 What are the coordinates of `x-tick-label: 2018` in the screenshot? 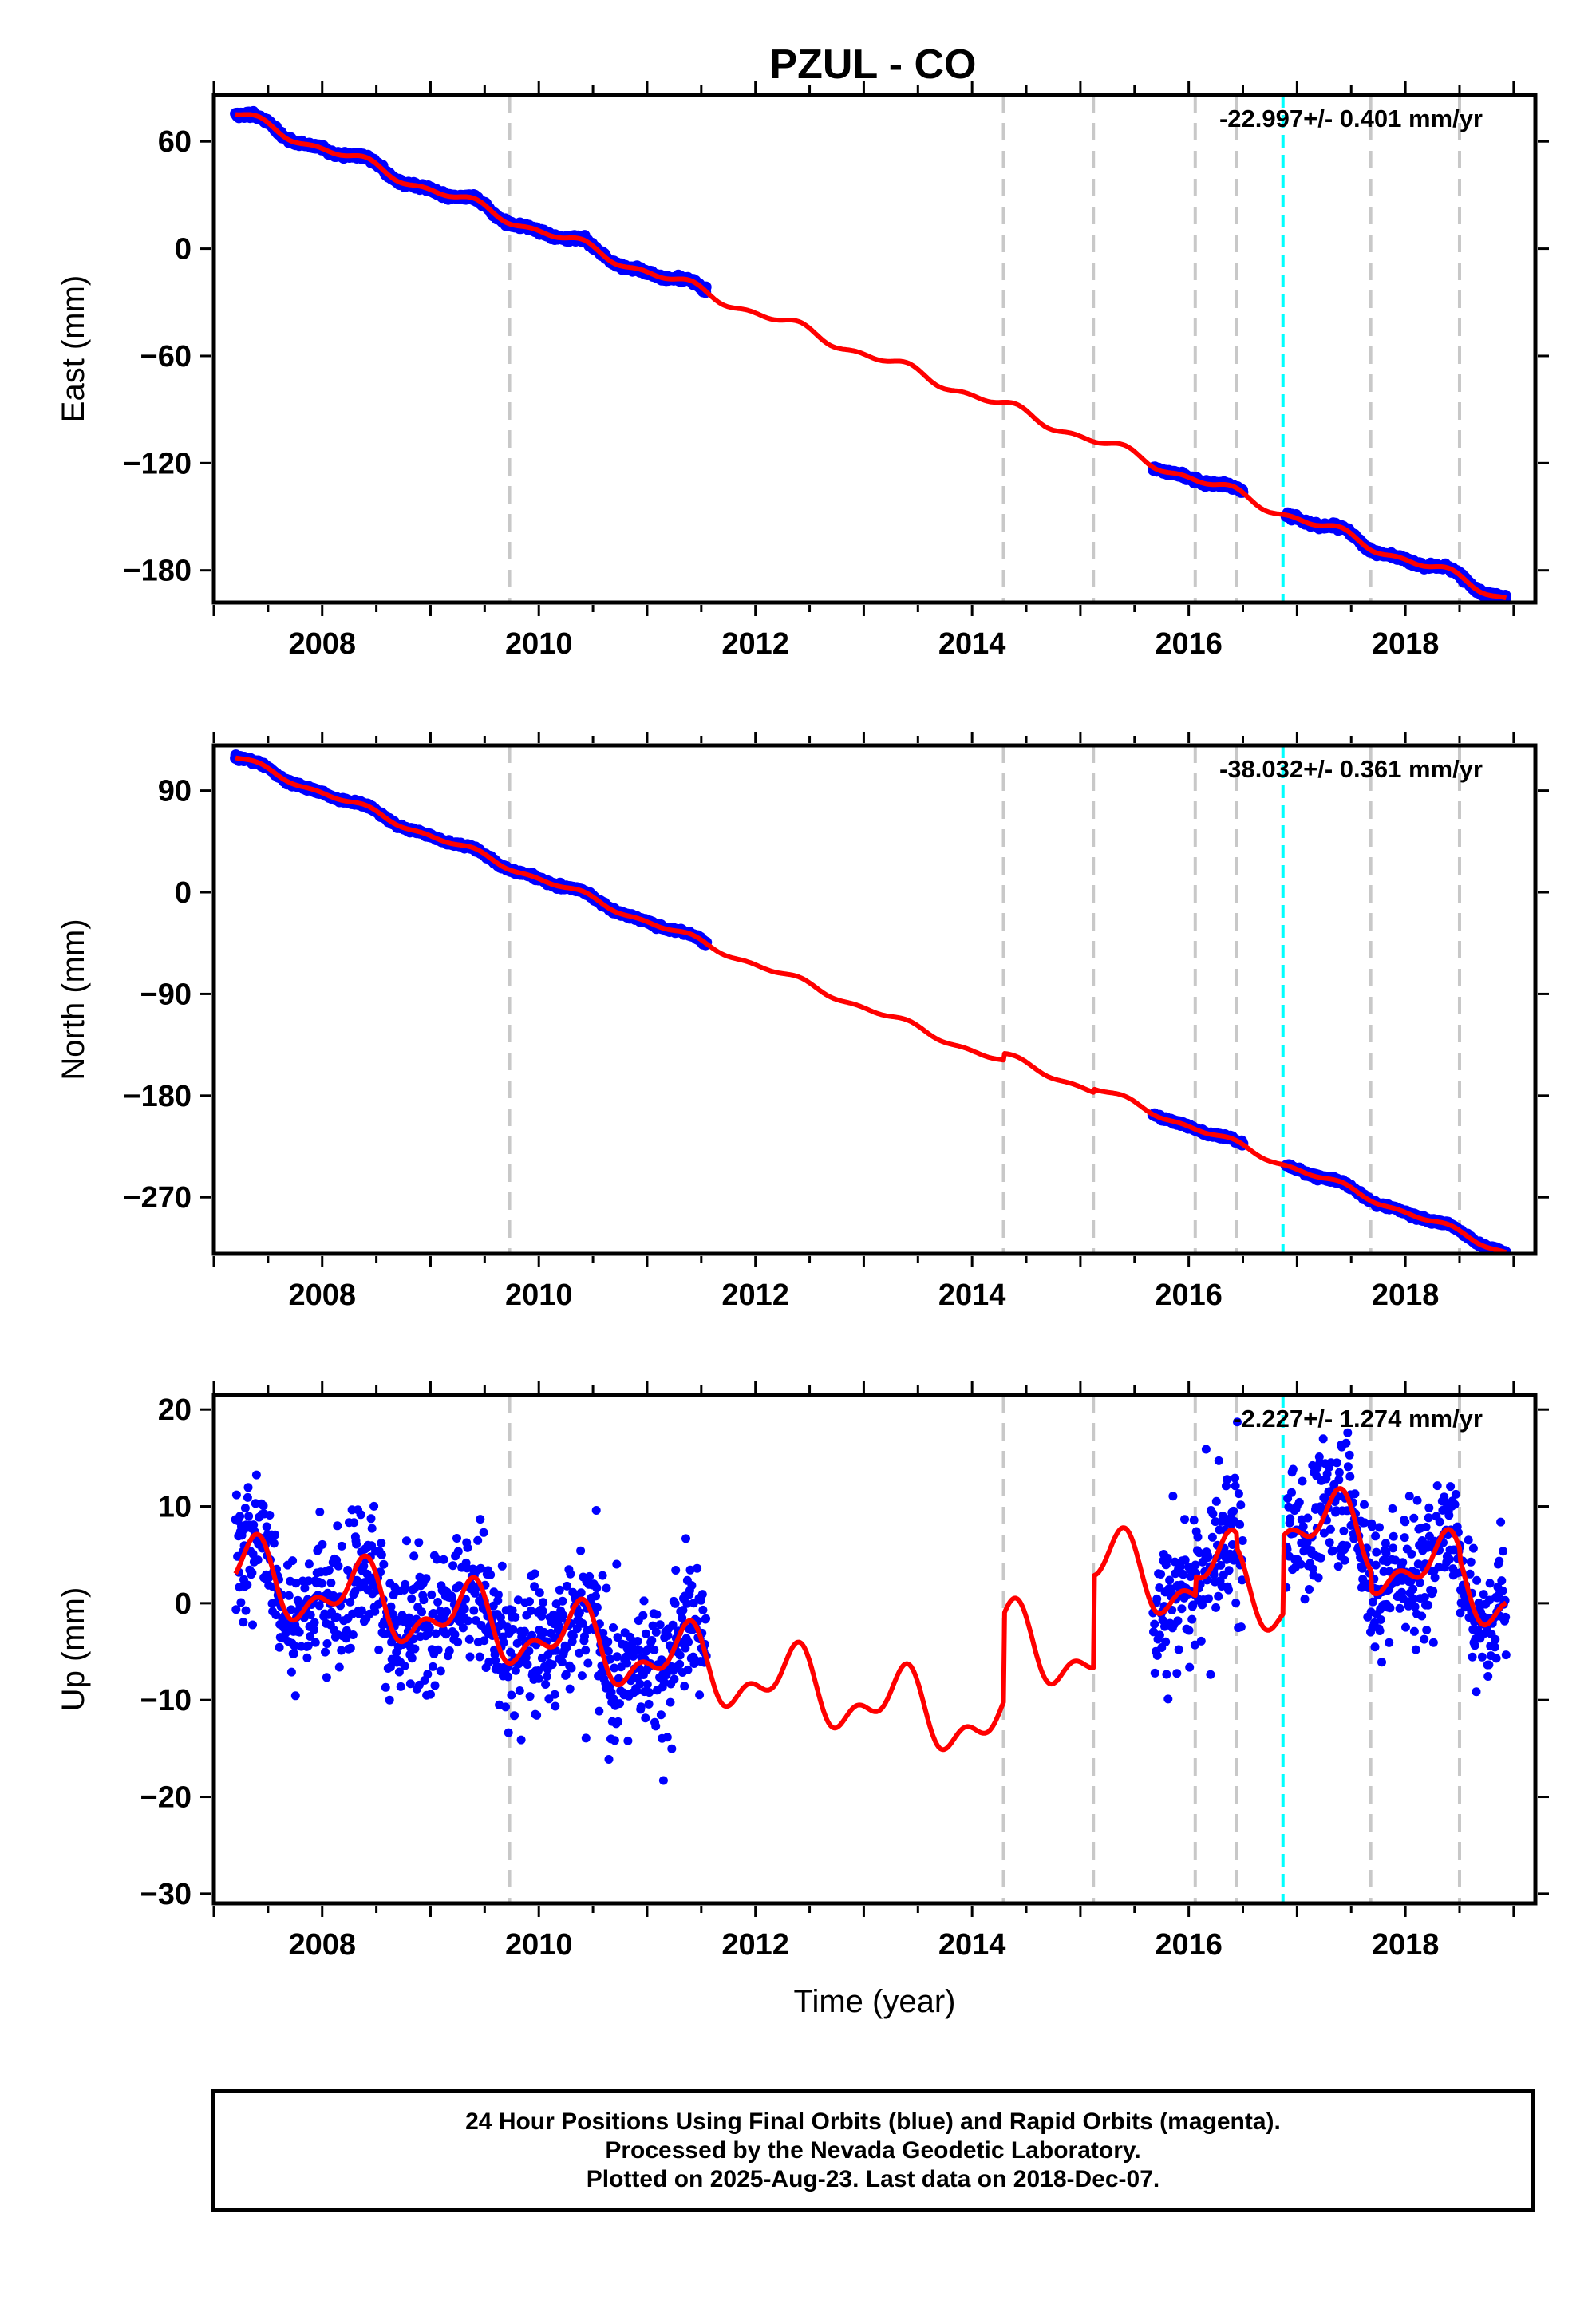 It's located at (1406, 644).